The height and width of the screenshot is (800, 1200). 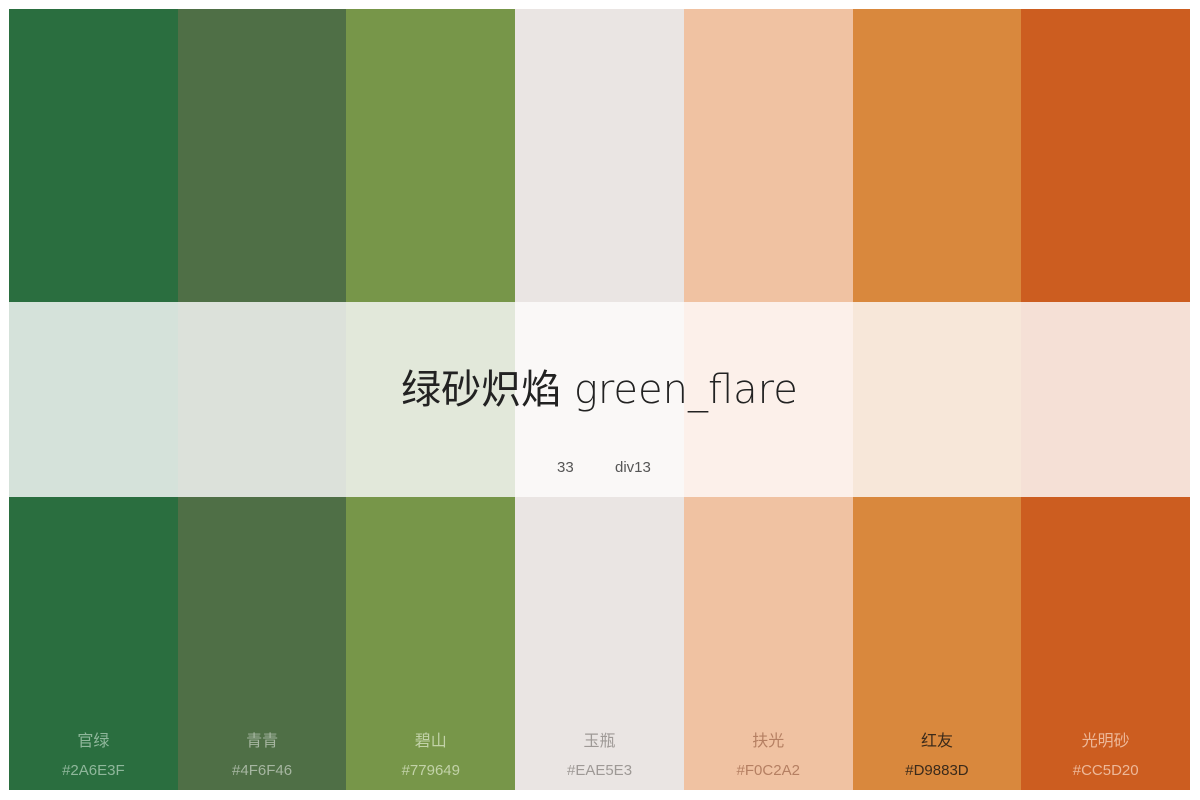 What do you see at coordinates (565, 467) in the screenshot?
I see `palette-count: 33` at bounding box center [565, 467].